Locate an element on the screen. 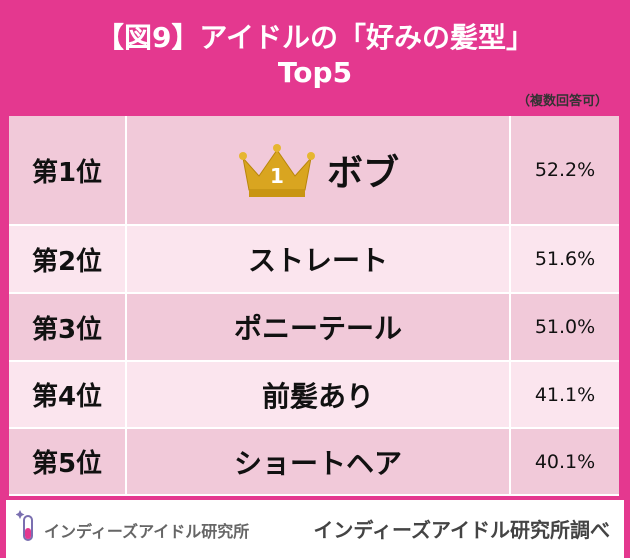  table-row: 第2位 ストレート 51.6% is located at coordinates (314, 260).